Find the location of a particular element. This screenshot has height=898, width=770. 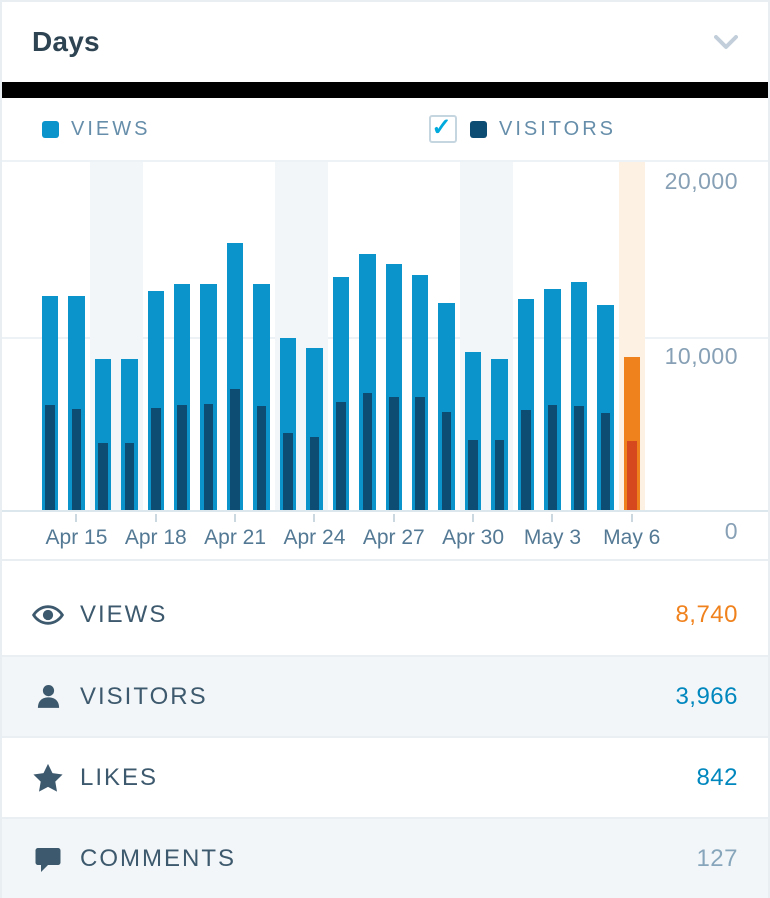

summary-row-visitors: VISITORS 3,966 is located at coordinates (385, 695).